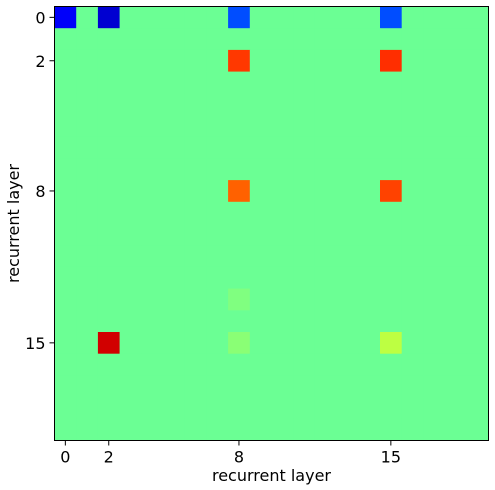  I want to click on heatmap-cell-r15-c2, so click(108, 343).